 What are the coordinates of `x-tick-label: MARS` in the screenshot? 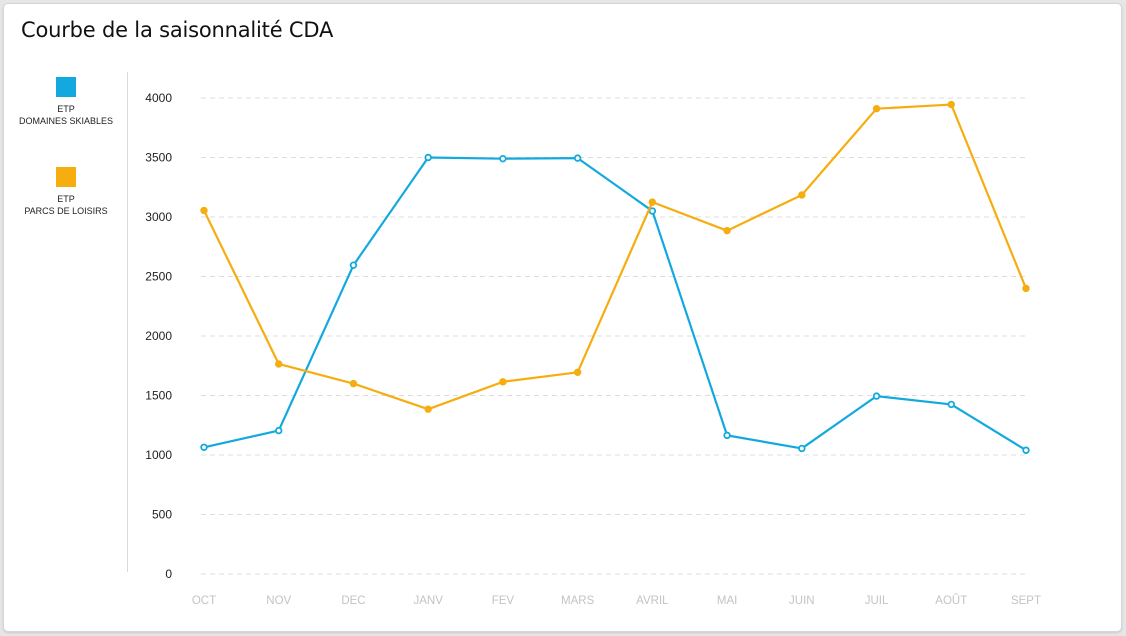 It's located at (578, 601).